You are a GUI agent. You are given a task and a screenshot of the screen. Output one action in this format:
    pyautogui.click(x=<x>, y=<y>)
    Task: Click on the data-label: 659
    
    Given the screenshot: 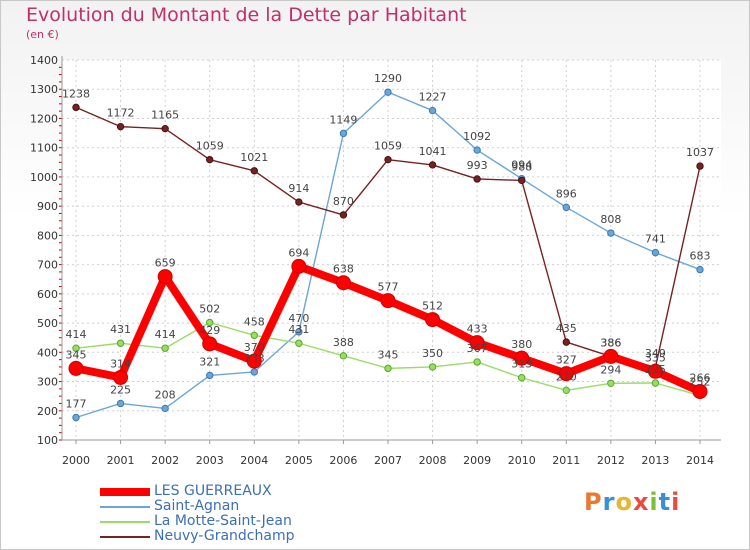 What is the action you would take?
    pyautogui.click(x=165, y=263)
    